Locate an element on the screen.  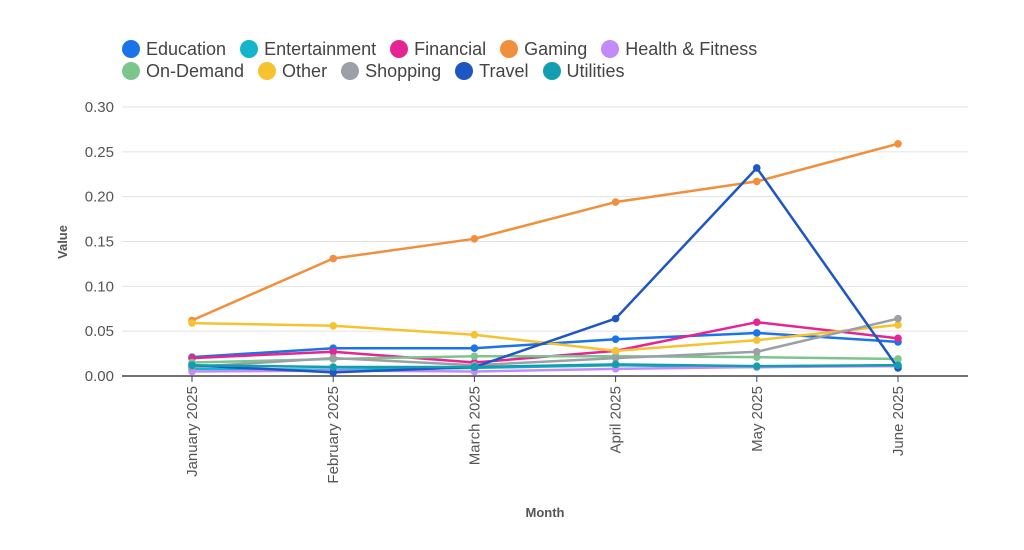
x-tick-label: May 2025 is located at coordinates (757, 419).